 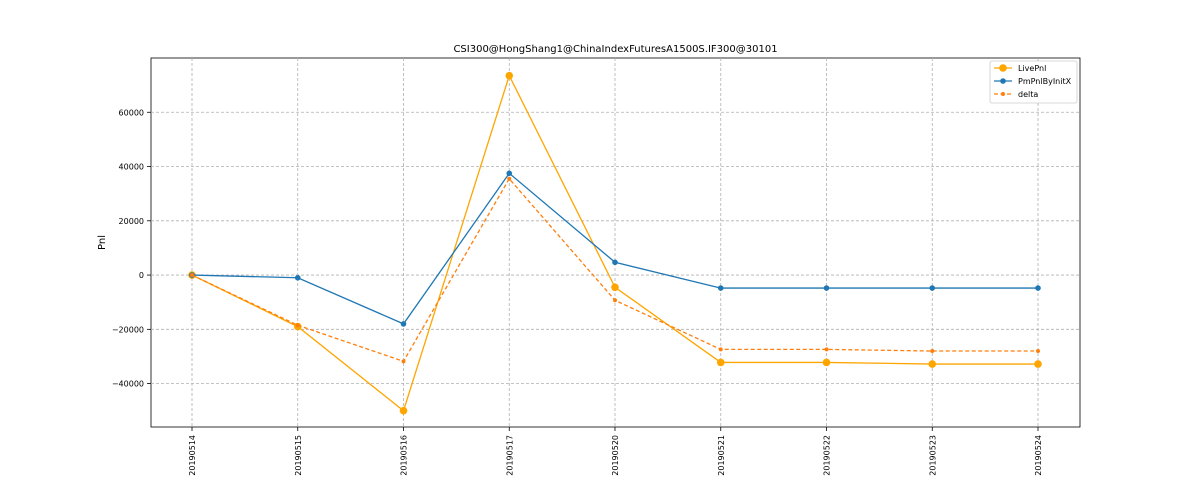 What do you see at coordinates (141, 275) in the screenshot?
I see `y-tick-label: 0` at bounding box center [141, 275].